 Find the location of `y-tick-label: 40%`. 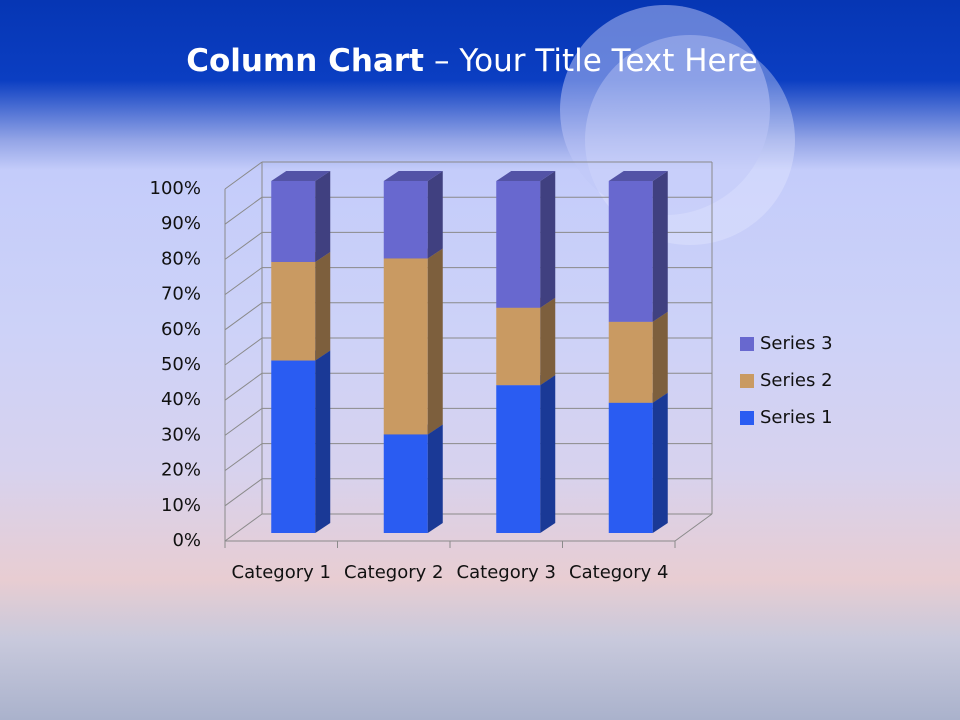

y-tick-label: 40% is located at coordinates (181, 399).